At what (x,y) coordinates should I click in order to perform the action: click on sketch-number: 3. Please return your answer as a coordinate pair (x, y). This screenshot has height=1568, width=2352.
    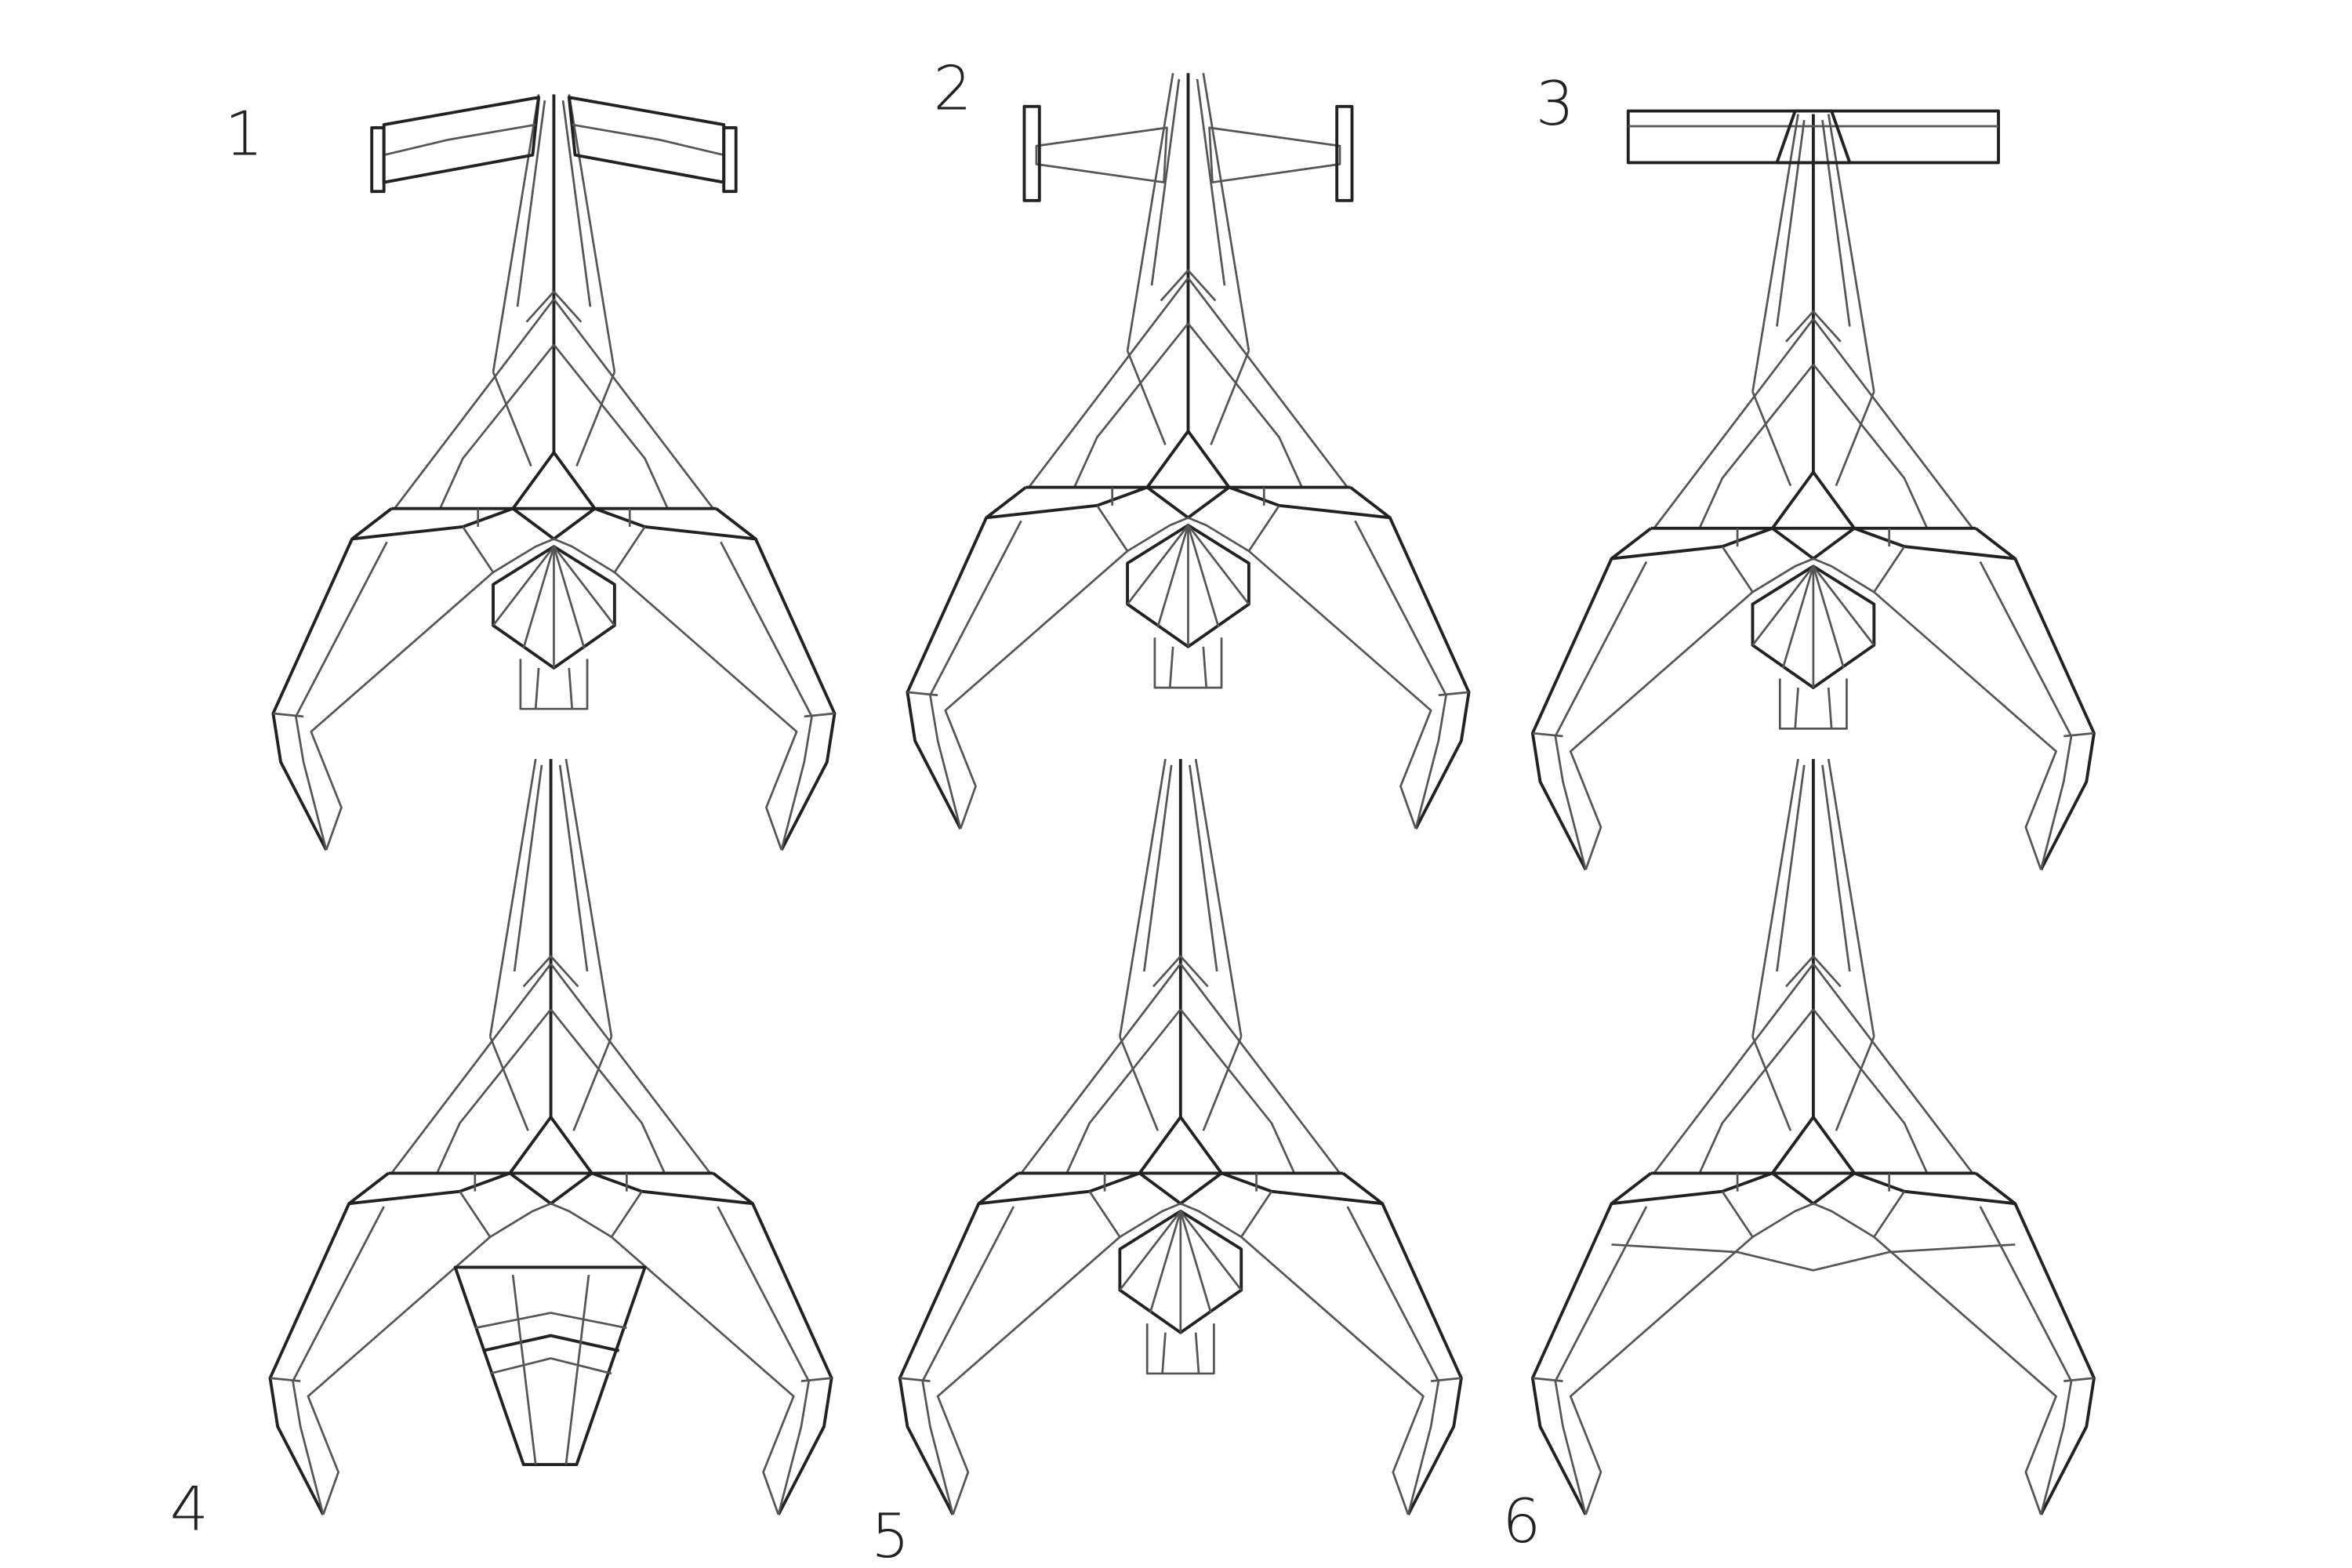
    Looking at the image, I should click on (1555, 104).